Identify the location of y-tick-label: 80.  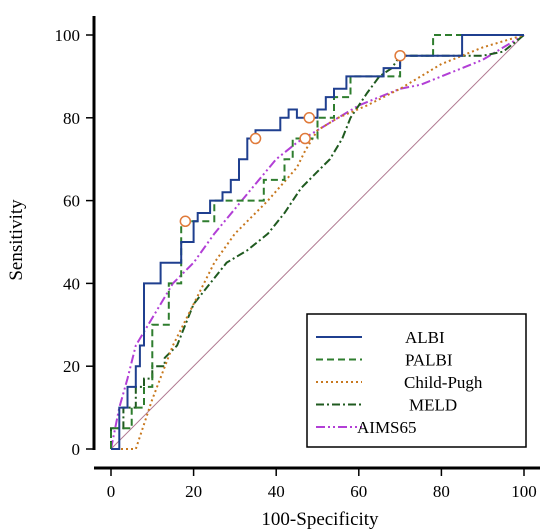
(71, 118).